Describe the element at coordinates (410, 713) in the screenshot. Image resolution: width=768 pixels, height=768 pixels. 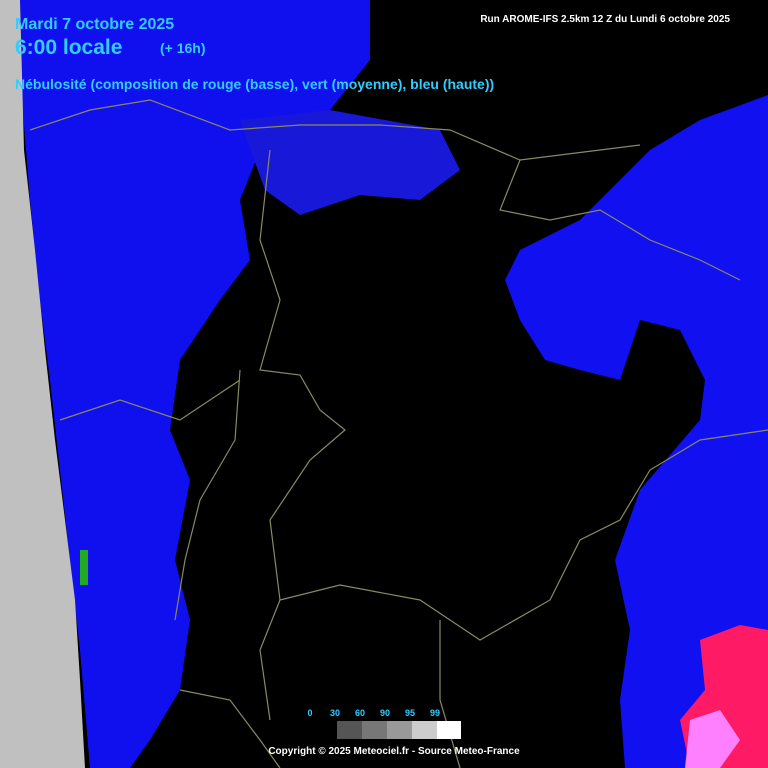
I see `legend-label: 95` at that location.